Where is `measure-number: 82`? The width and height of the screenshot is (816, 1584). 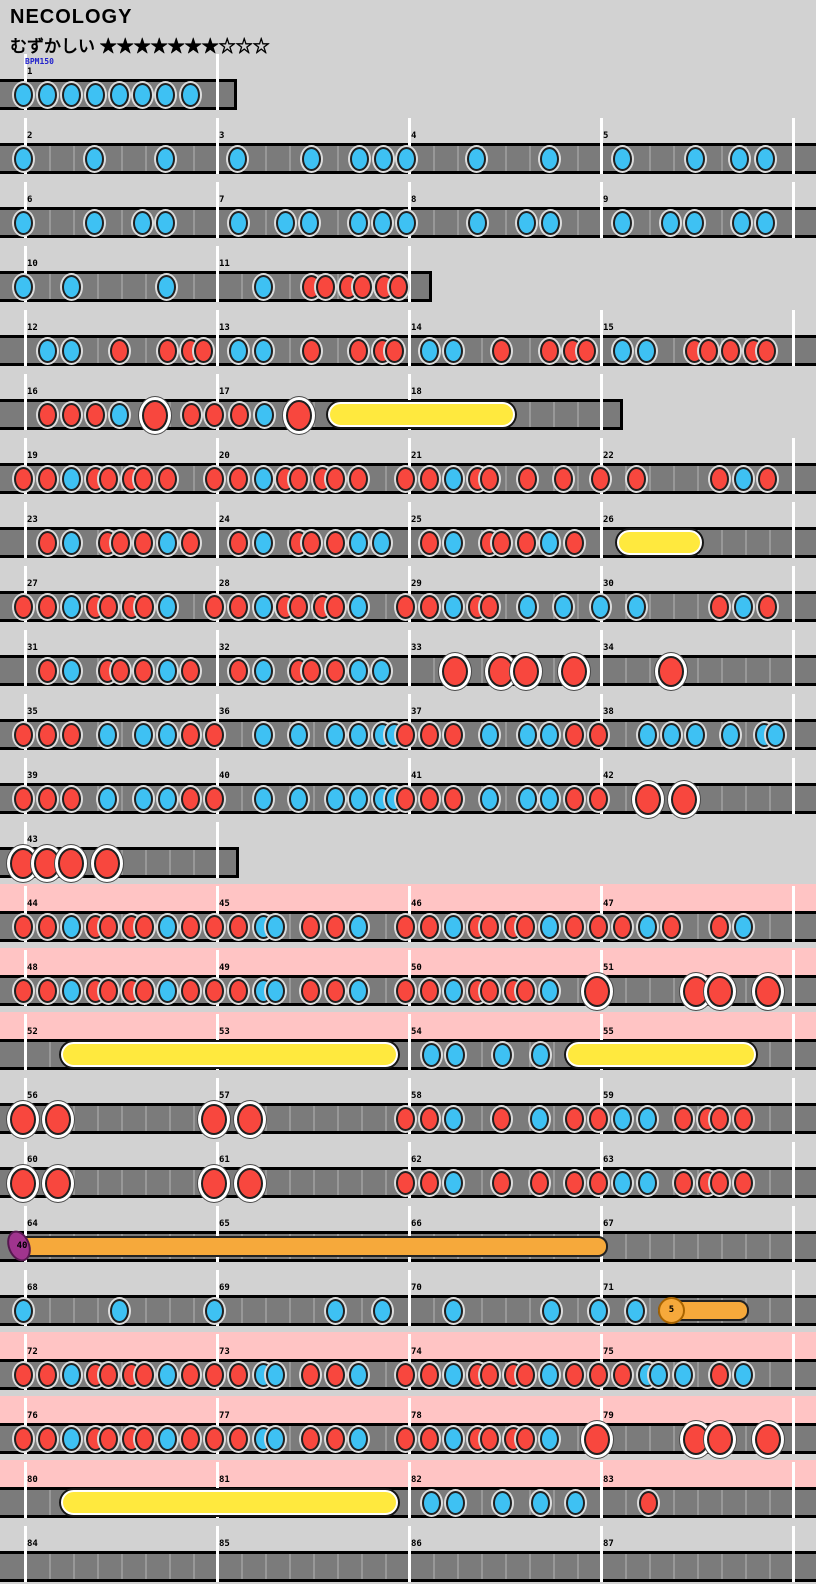 measure-number: 82 is located at coordinates (416, 1480).